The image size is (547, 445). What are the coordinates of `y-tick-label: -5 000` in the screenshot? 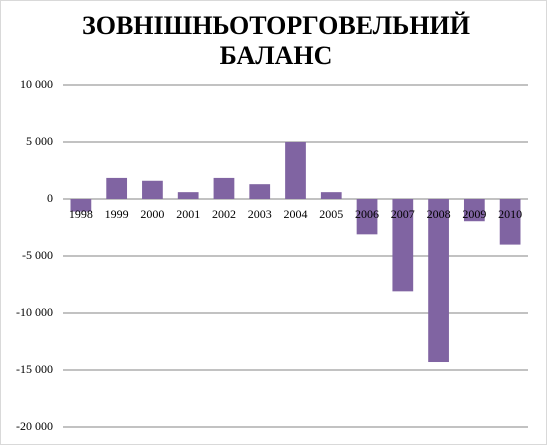 It's located at (37, 255).